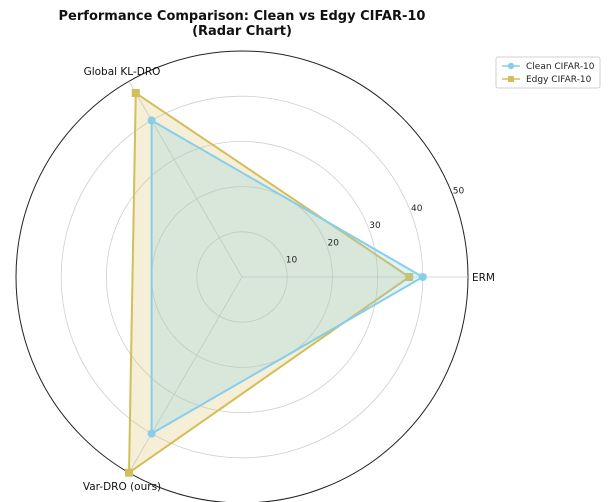 This screenshot has height=502, width=610. Describe the element at coordinates (459, 192) in the screenshot. I see `radial-tick-label: 50` at that location.